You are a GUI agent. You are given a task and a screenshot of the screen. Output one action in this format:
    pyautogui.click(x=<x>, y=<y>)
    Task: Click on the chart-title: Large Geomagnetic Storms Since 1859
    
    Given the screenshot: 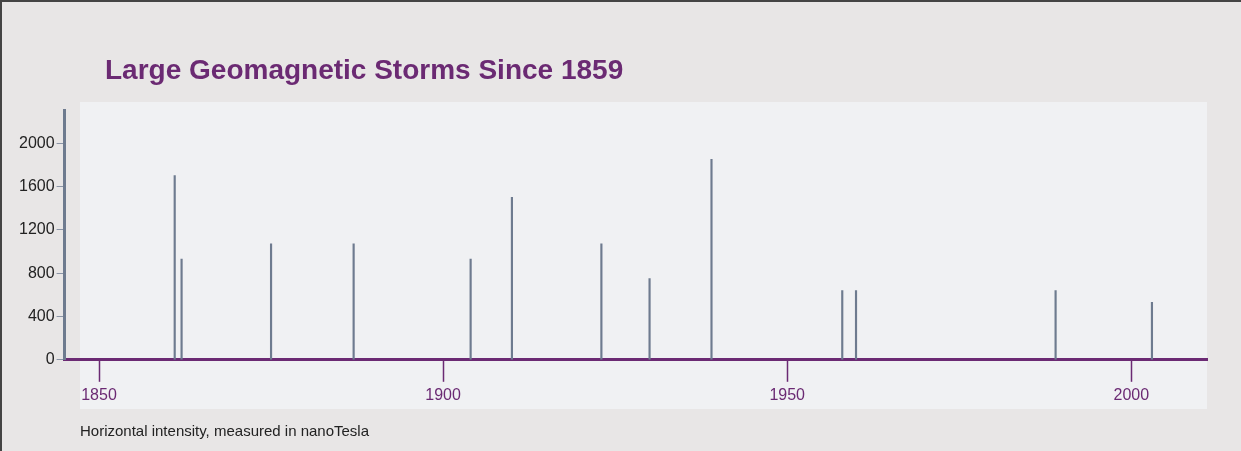 What is the action you would take?
    pyautogui.click(x=364, y=70)
    